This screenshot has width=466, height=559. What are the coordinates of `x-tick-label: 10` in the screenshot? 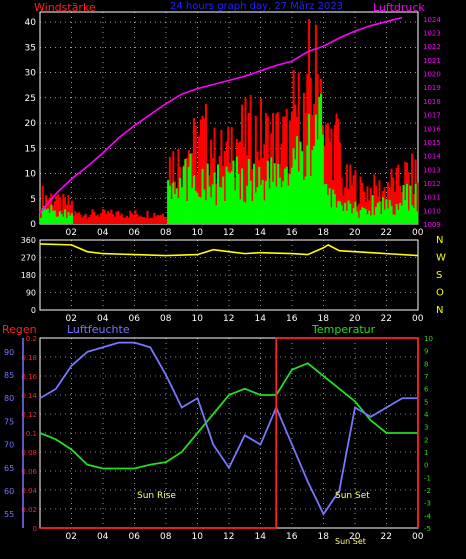 It's located at (198, 319).